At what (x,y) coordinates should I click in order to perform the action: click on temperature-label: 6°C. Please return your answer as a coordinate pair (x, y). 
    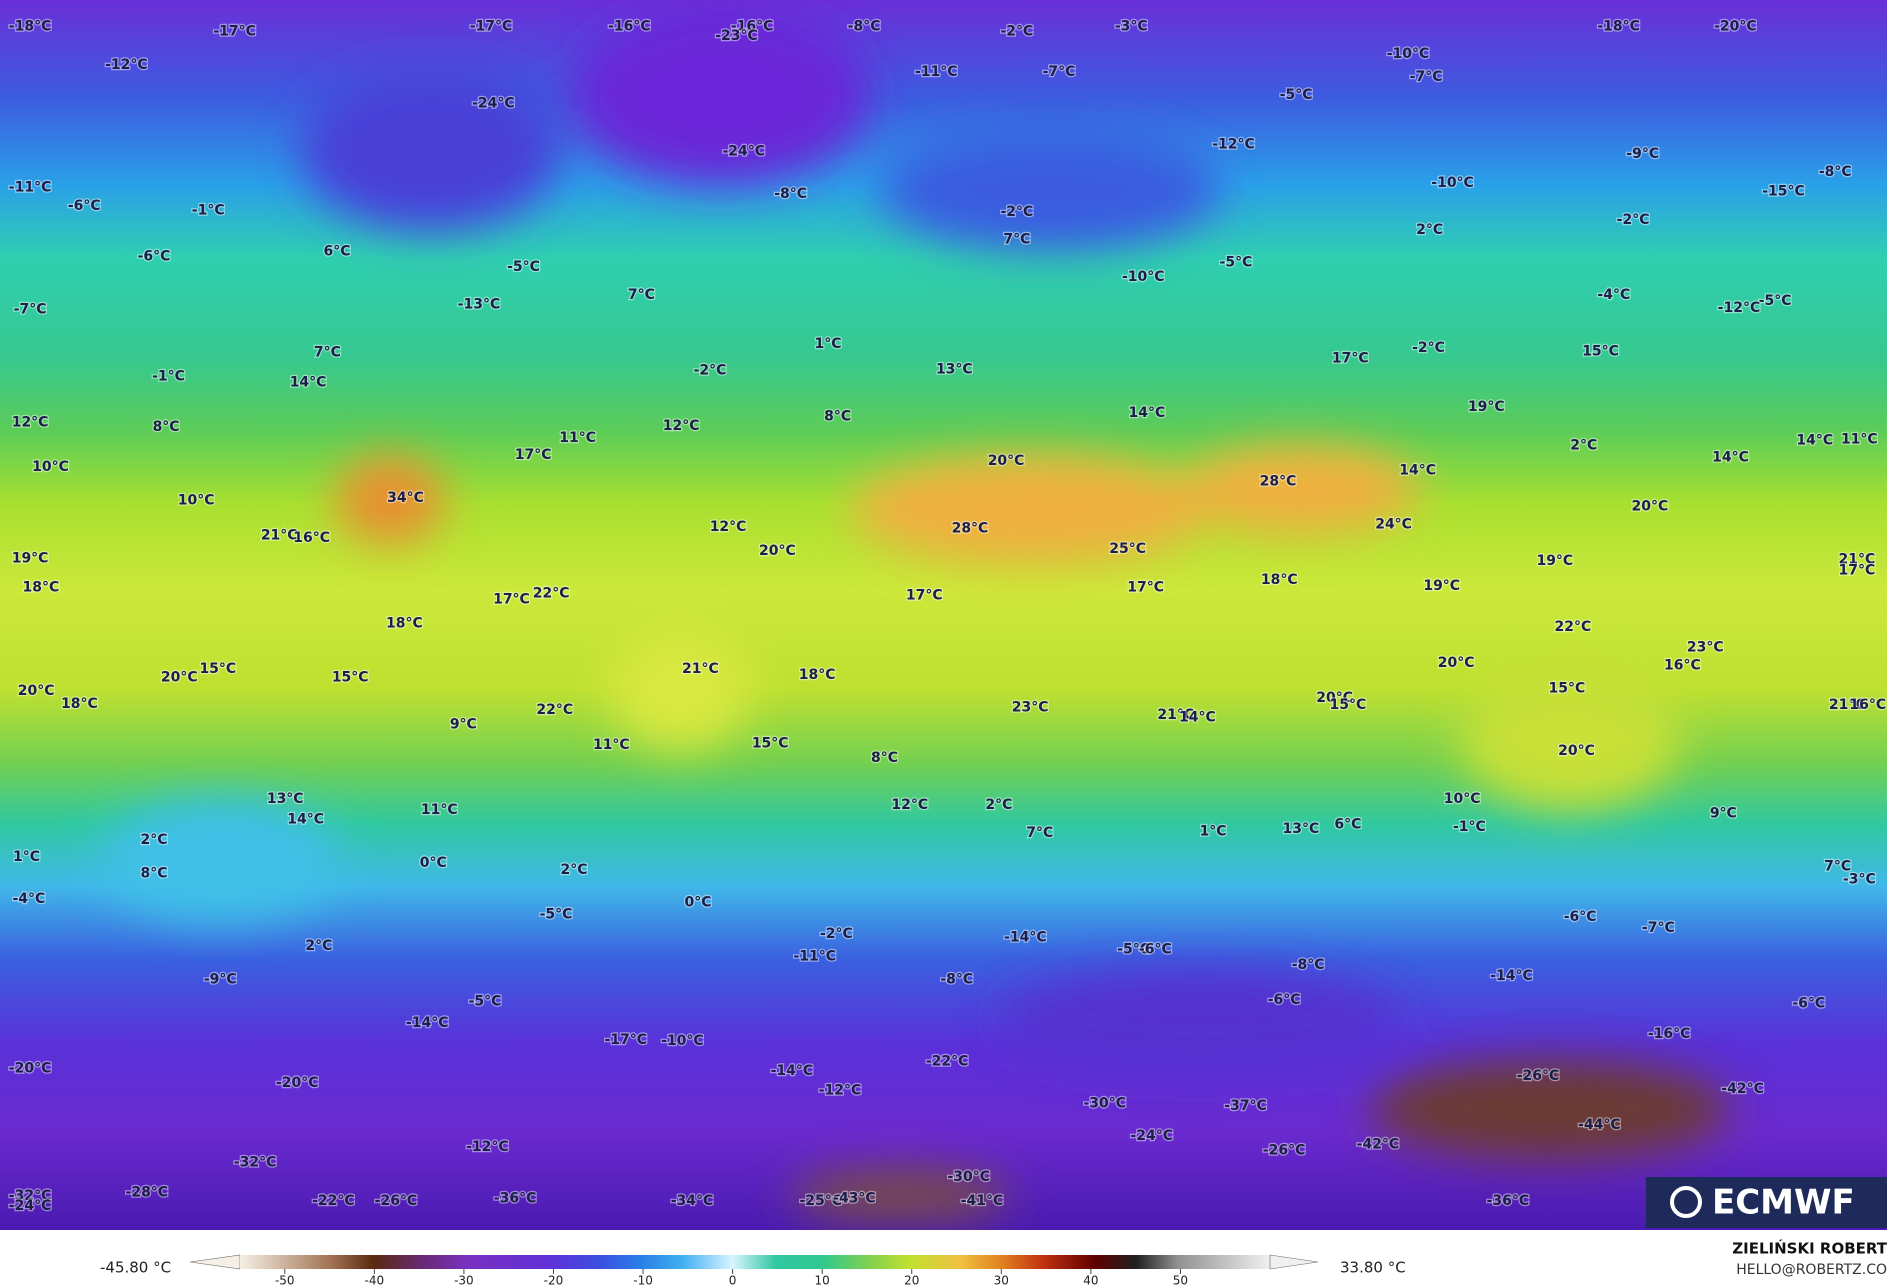
    Looking at the image, I should click on (1347, 824).